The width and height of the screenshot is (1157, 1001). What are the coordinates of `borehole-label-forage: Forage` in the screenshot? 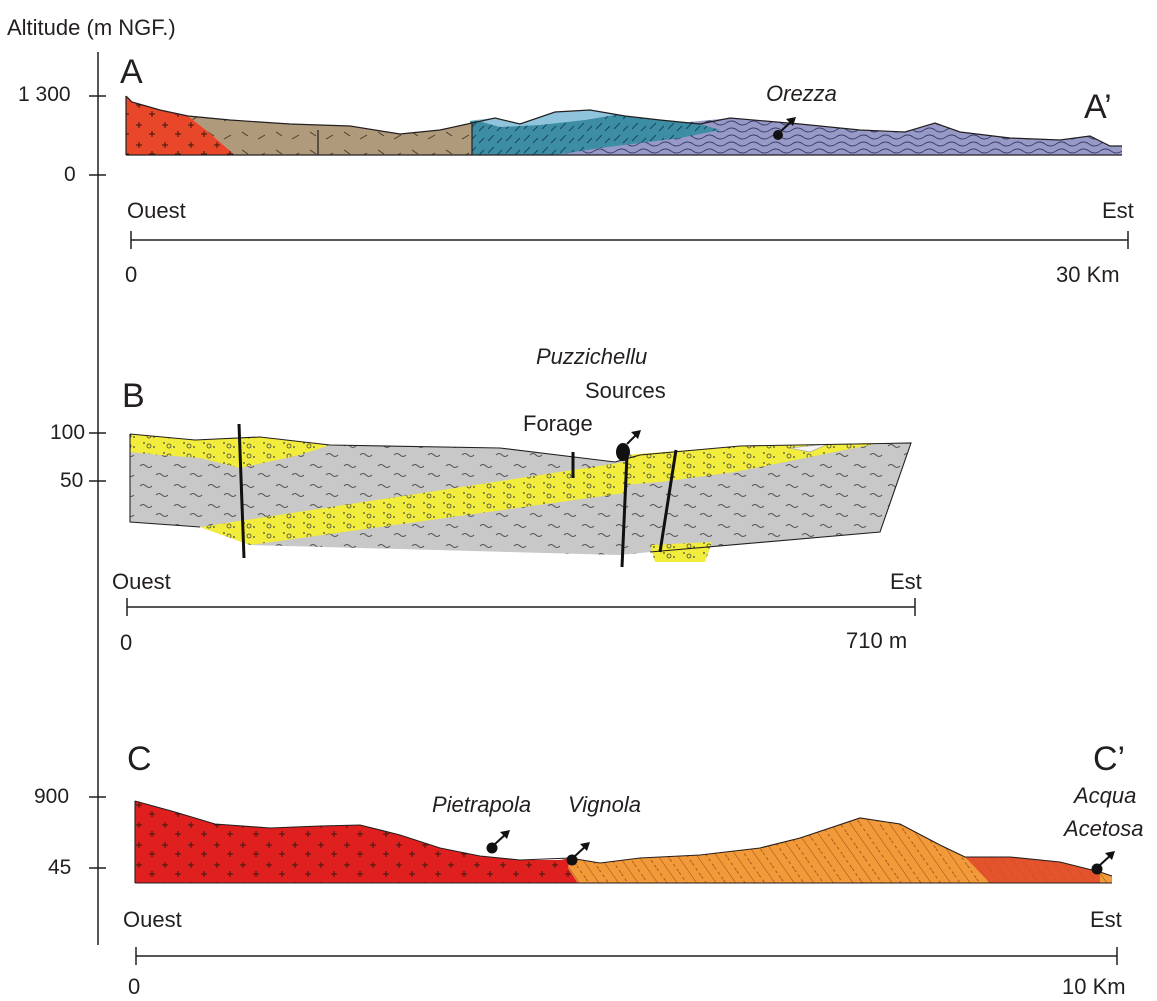 It's located at (558, 423).